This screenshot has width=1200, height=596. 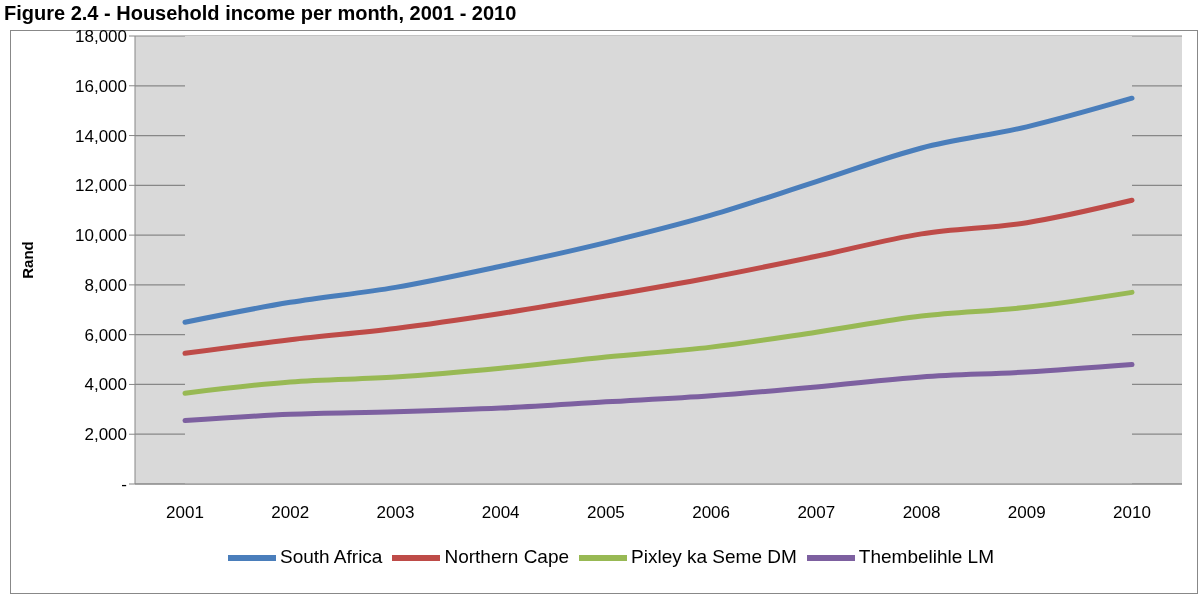 What do you see at coordinates (331, 557) in the screenshot?
I see `legend-label: South Africa` at bounding box center [331, 557].